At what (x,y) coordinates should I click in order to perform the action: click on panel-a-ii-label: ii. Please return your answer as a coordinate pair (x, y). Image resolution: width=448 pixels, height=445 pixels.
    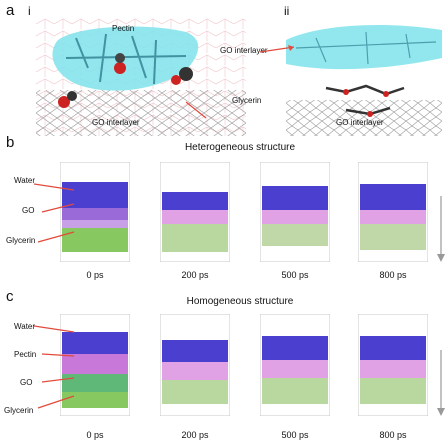
    Looking at the image, I should click on (287, 11).